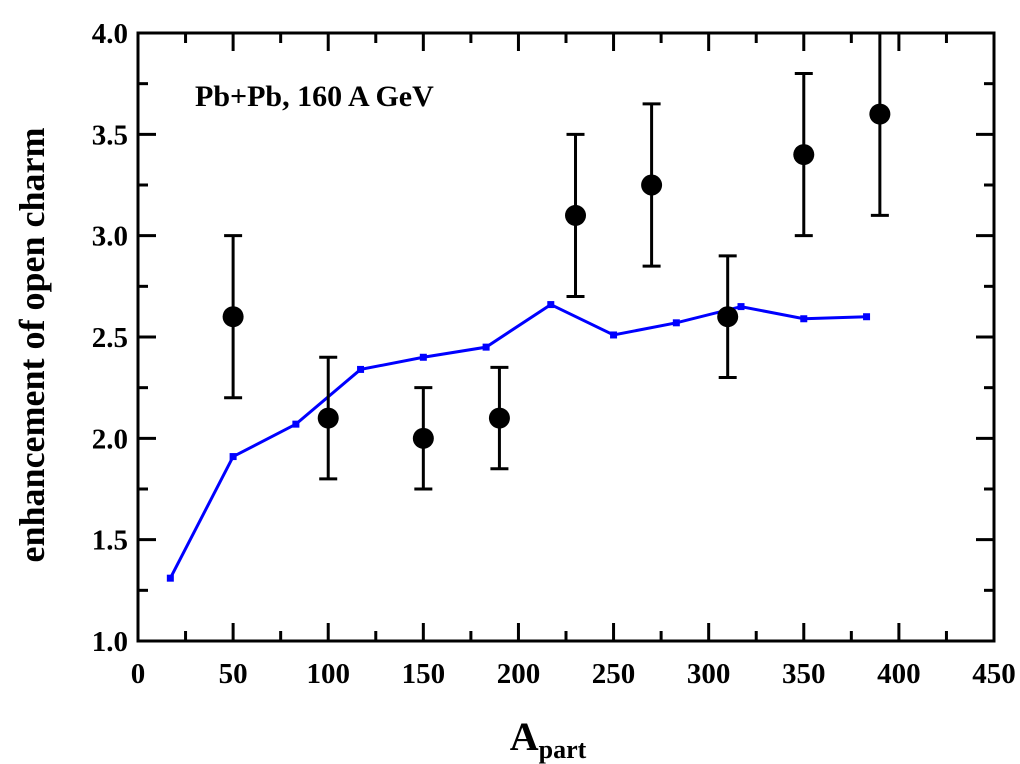 This screenshot has width=1020, height=764. Describe the element at coordinates (709, 674) in the screenshot. I see `x-tick-label: 300` at that location.